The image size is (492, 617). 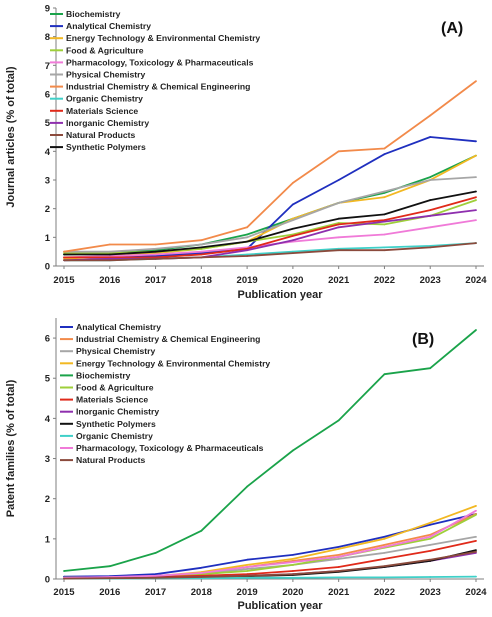 I want to click on x-axis-label: Publication year, so click(x=281, y=295).